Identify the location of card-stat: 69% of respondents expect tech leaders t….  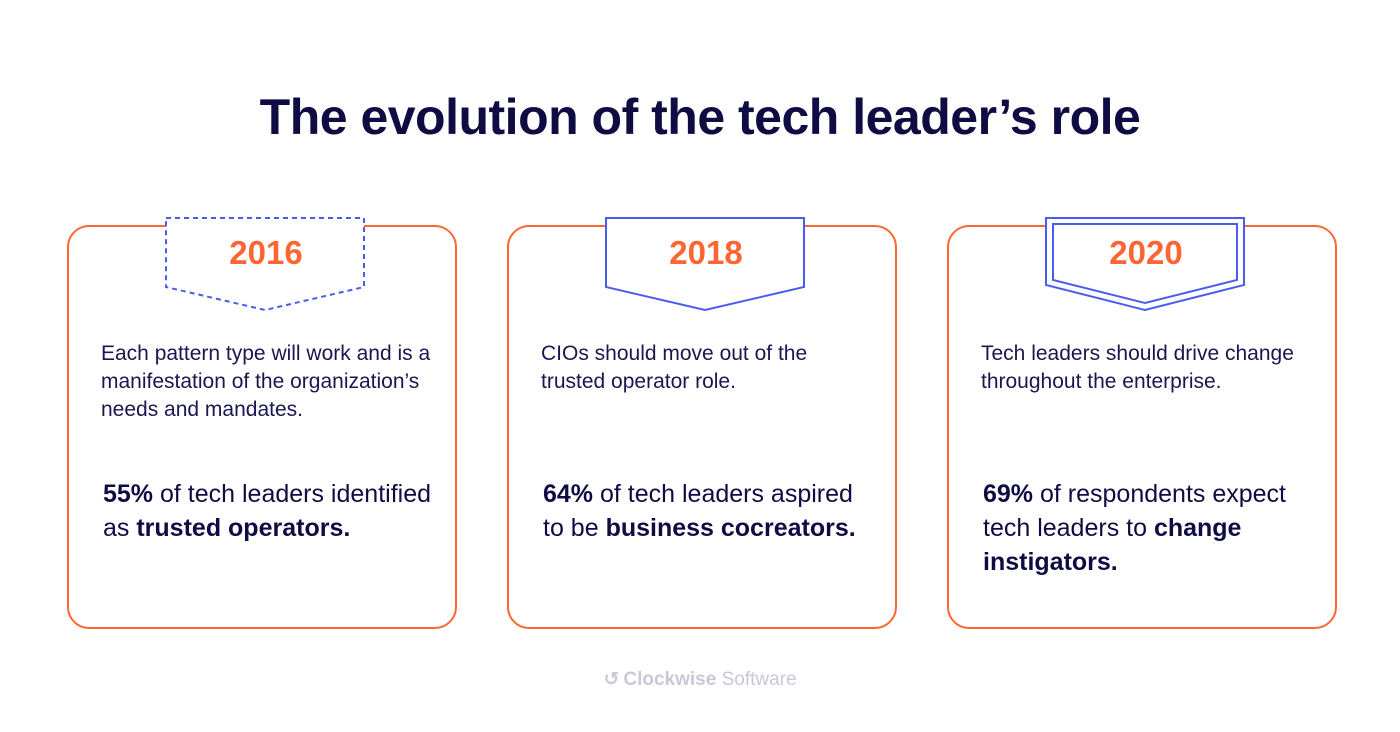
(1148, 528).